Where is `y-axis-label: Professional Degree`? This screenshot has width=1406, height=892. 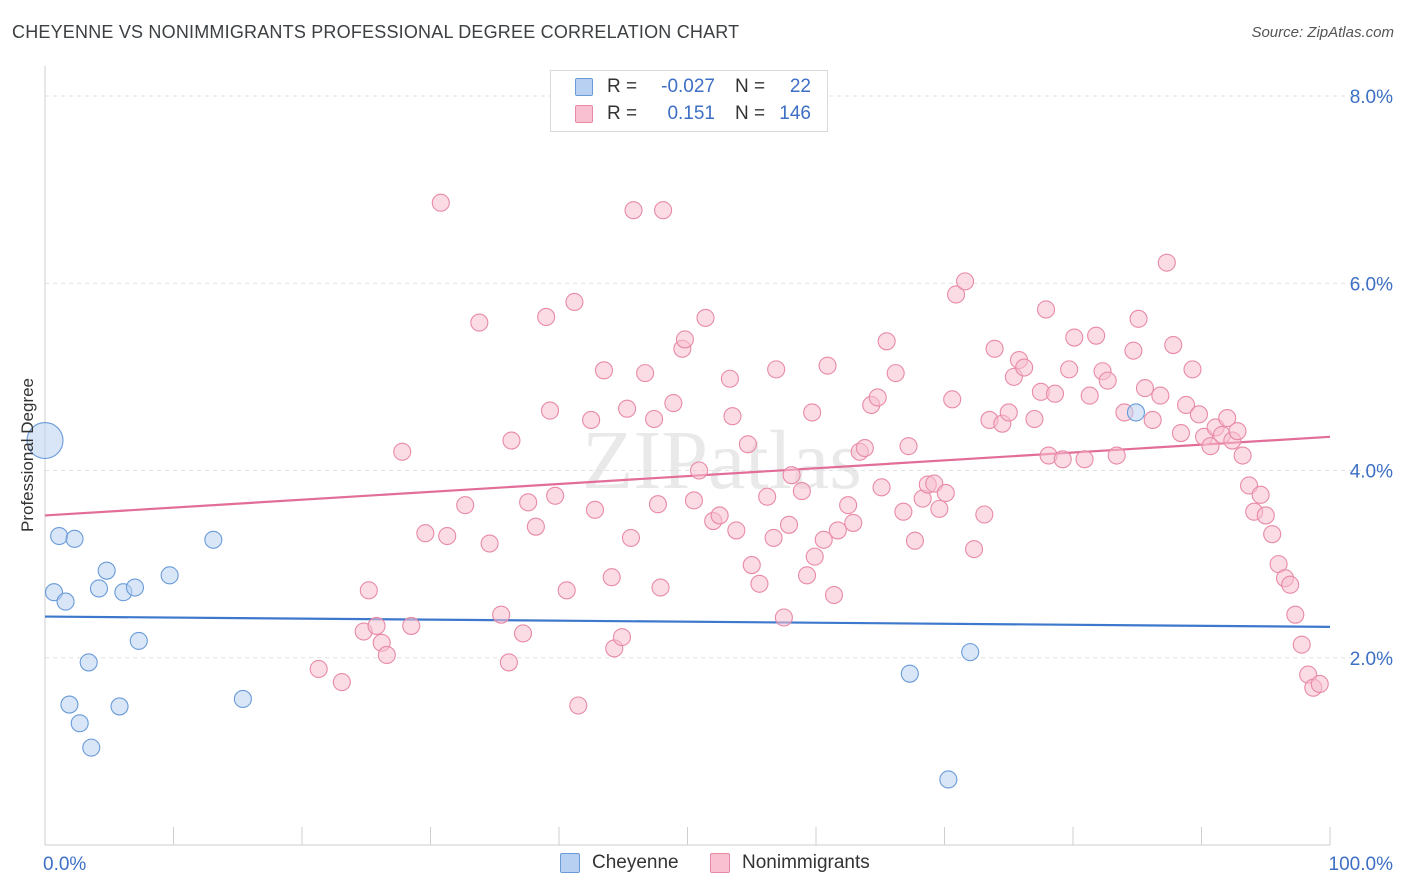
y-axis-label: Professional Degree is located at coordinates (27, 455).